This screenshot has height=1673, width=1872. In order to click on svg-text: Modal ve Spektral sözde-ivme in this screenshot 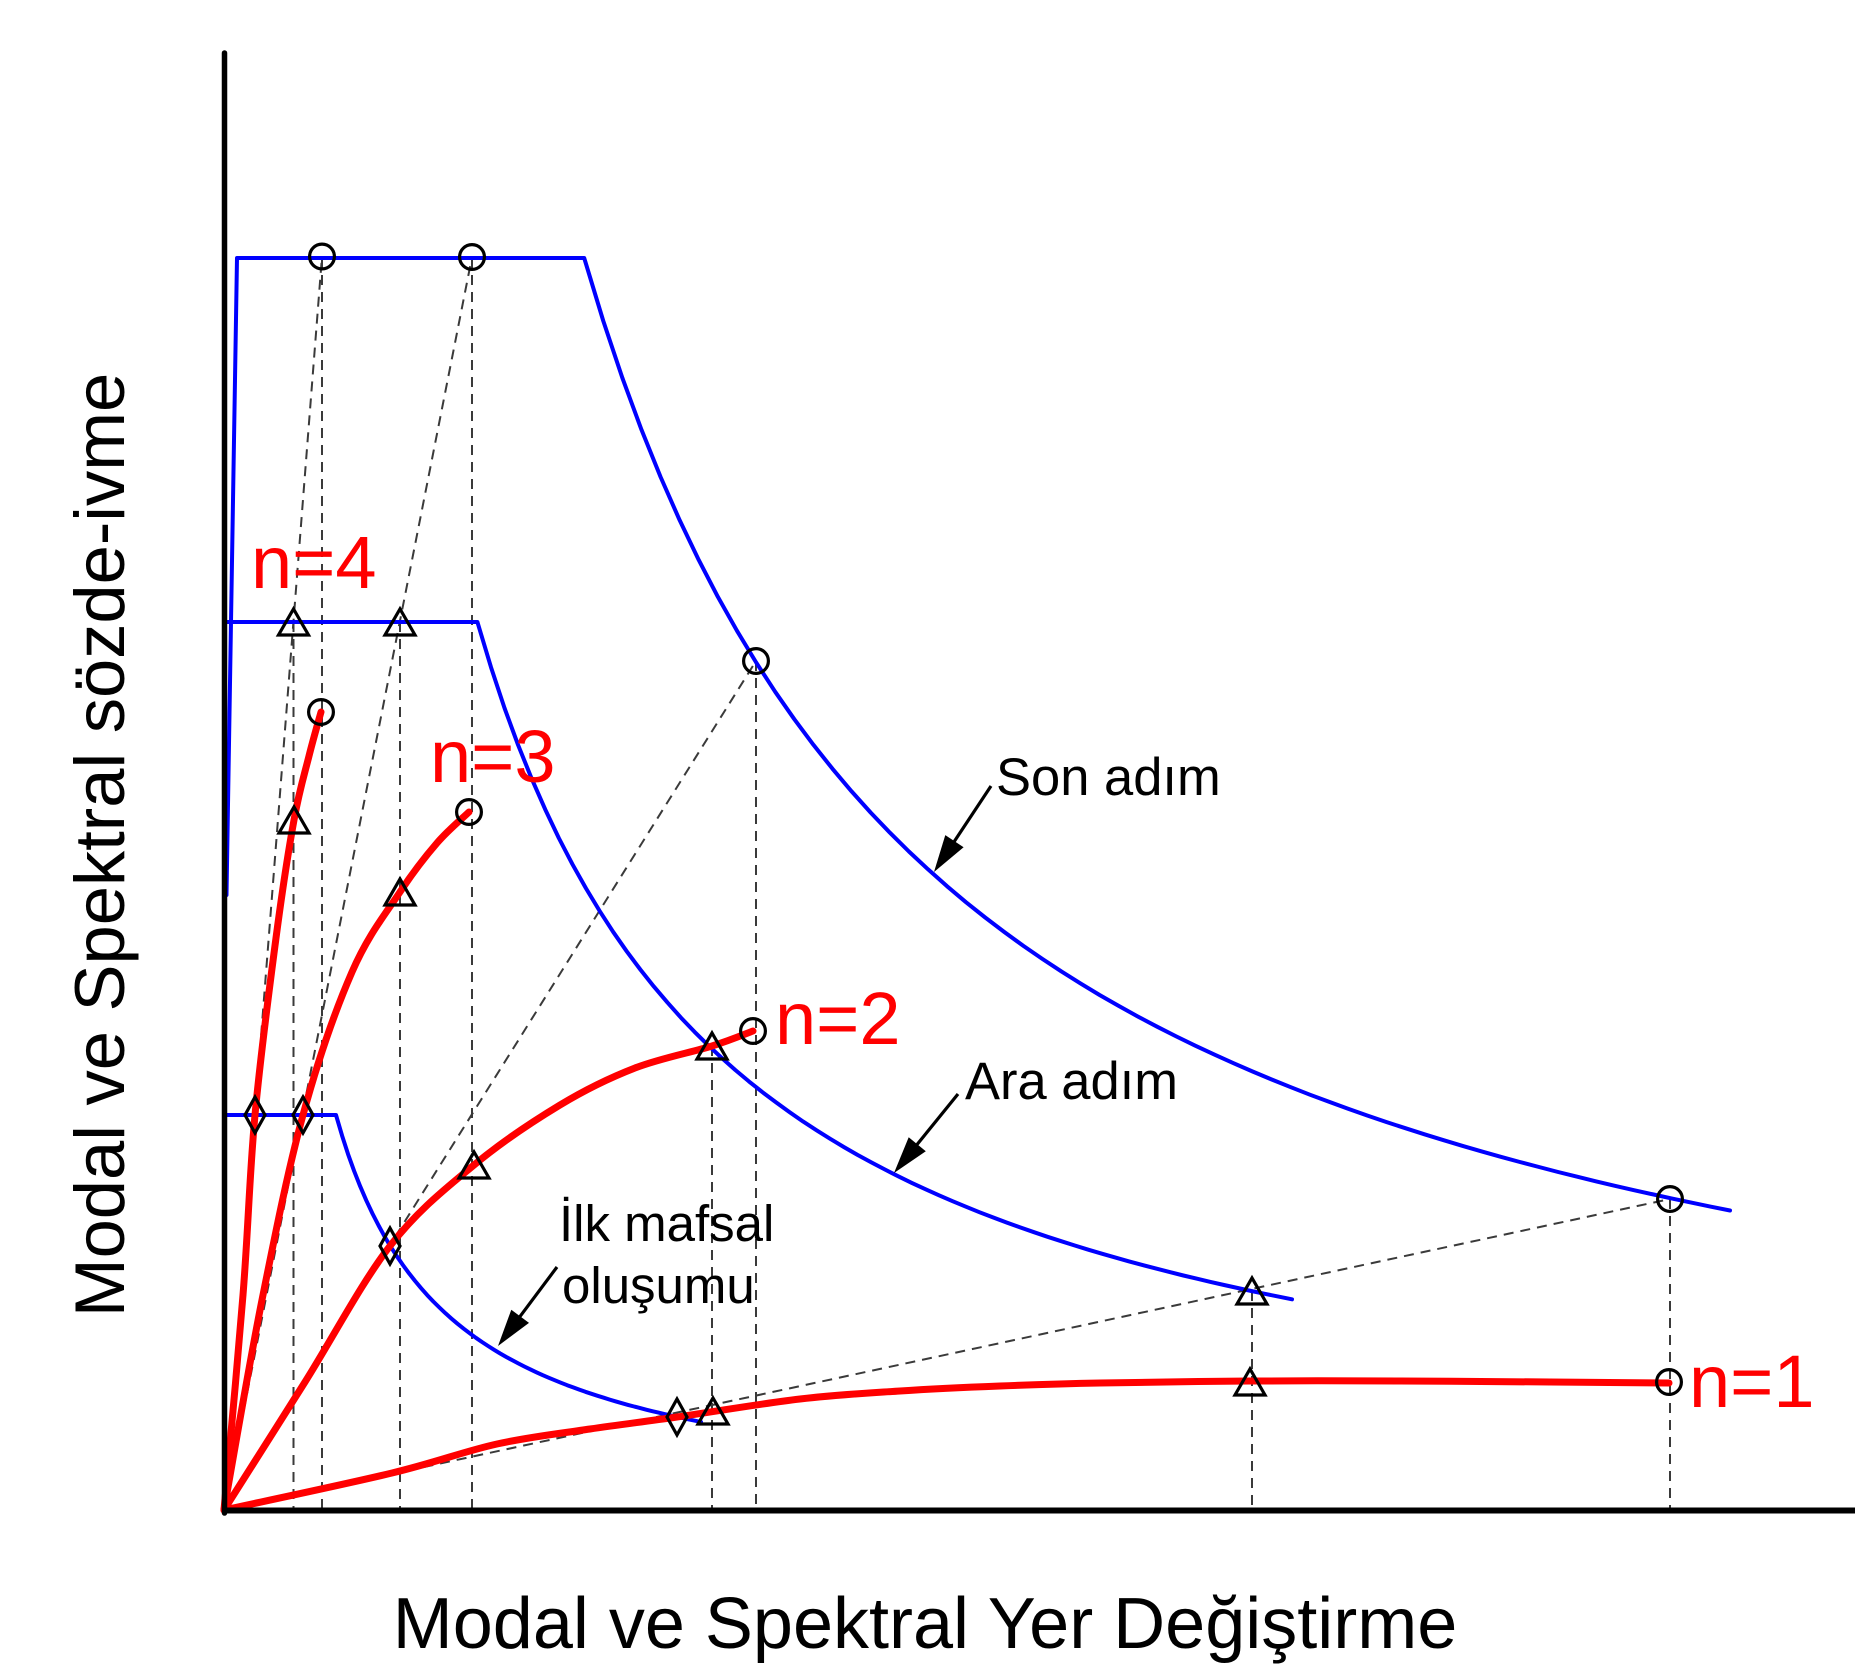, I will do `click(99, 845)`.